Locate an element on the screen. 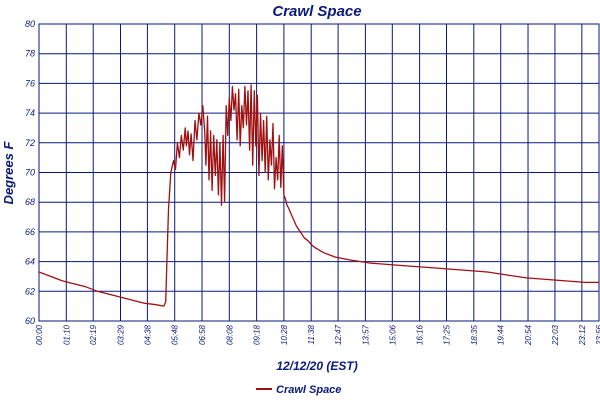 The image size is (600, 400). y-axis-label: Degrees F is located at coordinates (8, 173).